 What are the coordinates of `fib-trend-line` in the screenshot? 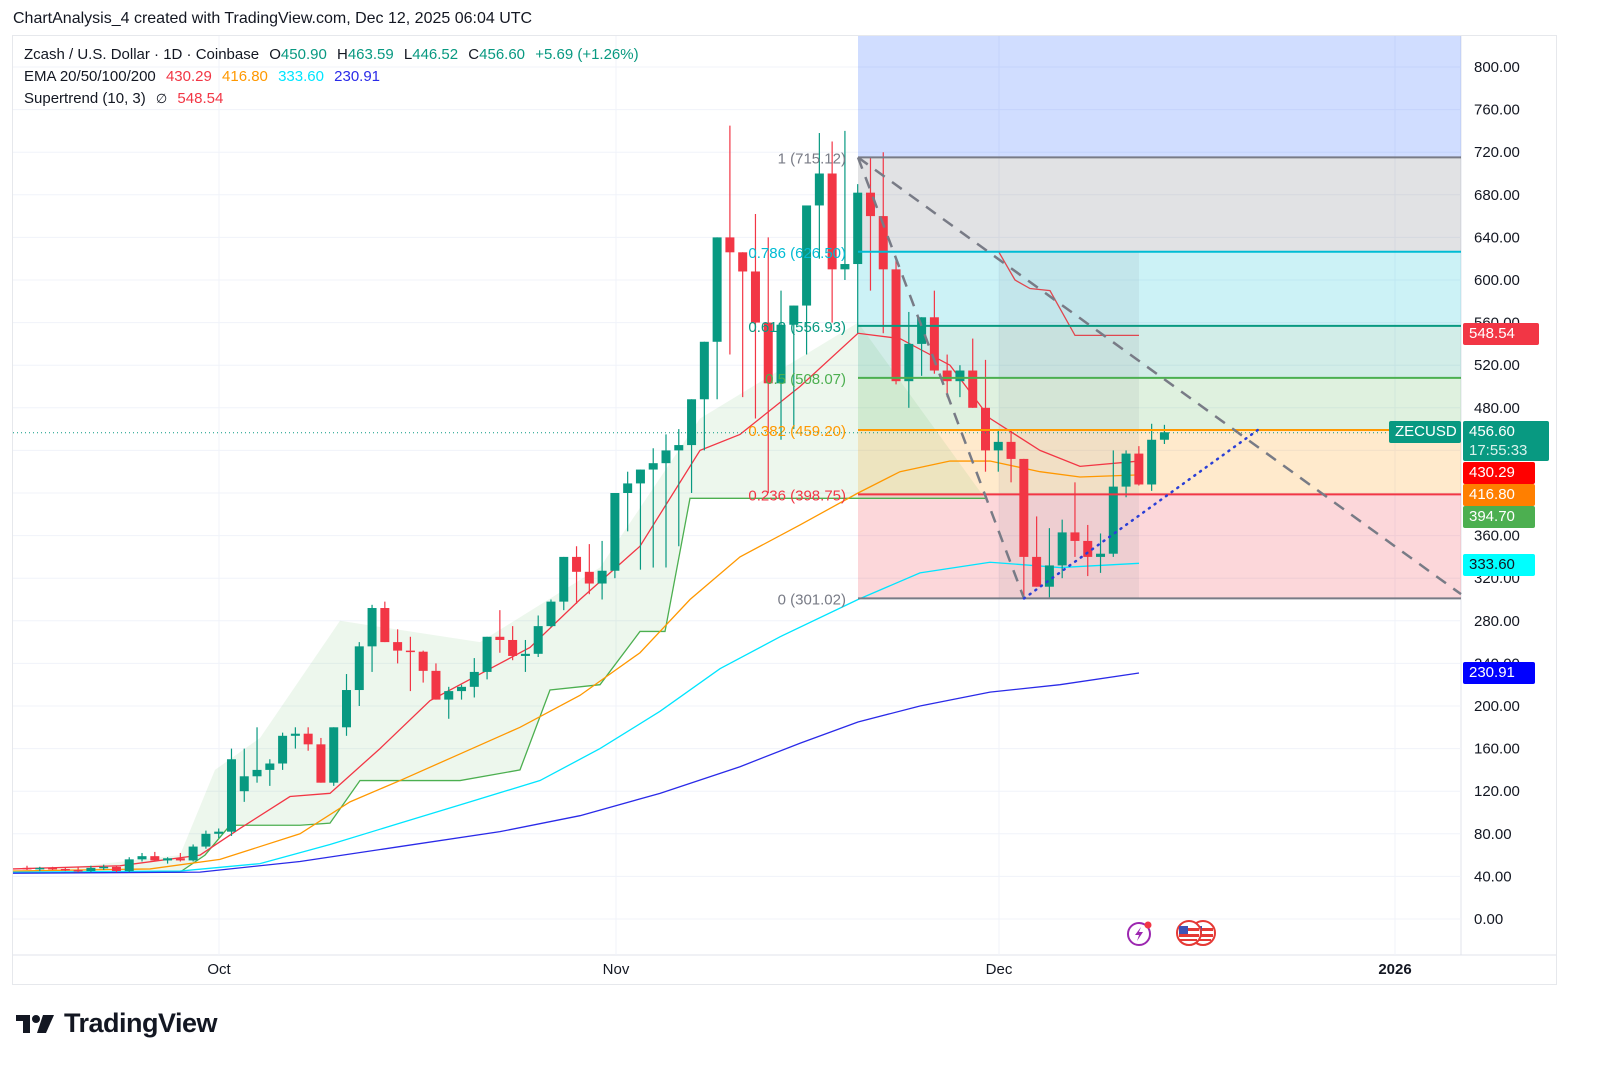 It's located at (941, 377).